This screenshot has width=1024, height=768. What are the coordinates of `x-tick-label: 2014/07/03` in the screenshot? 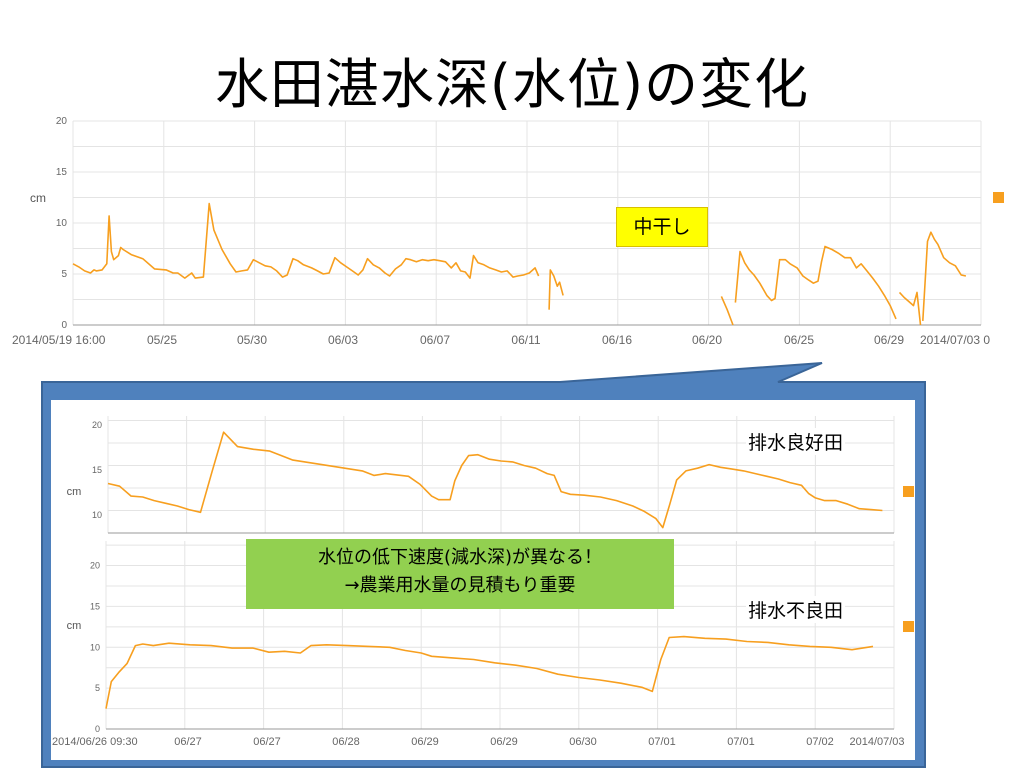 It's located at (876, 742).